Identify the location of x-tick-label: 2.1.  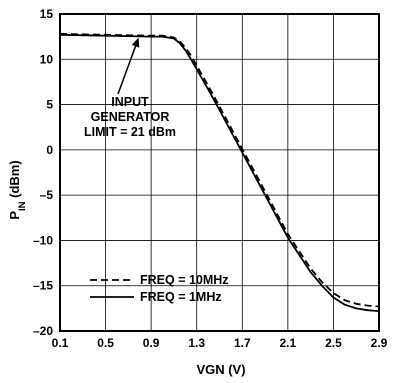
(288, 343).